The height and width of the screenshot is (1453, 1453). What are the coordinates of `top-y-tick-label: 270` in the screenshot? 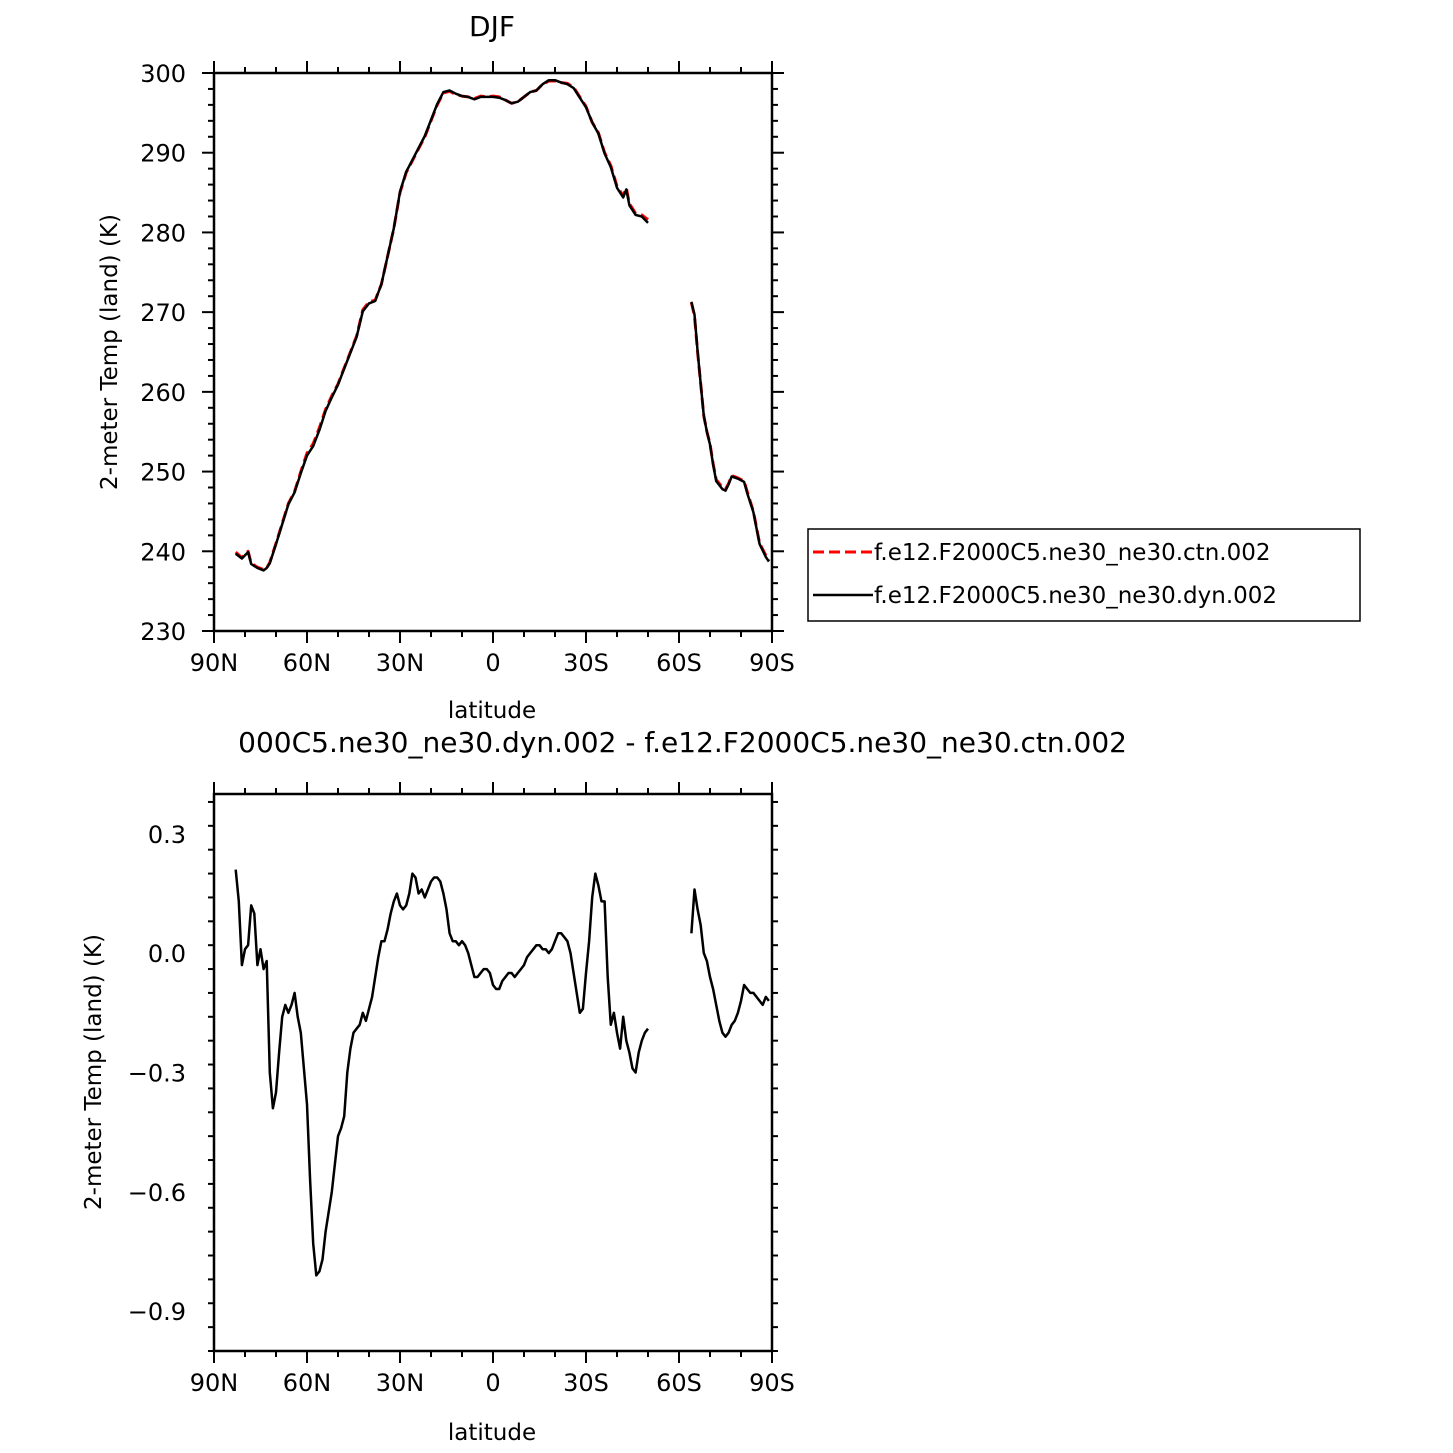 It's located at (163, 313).